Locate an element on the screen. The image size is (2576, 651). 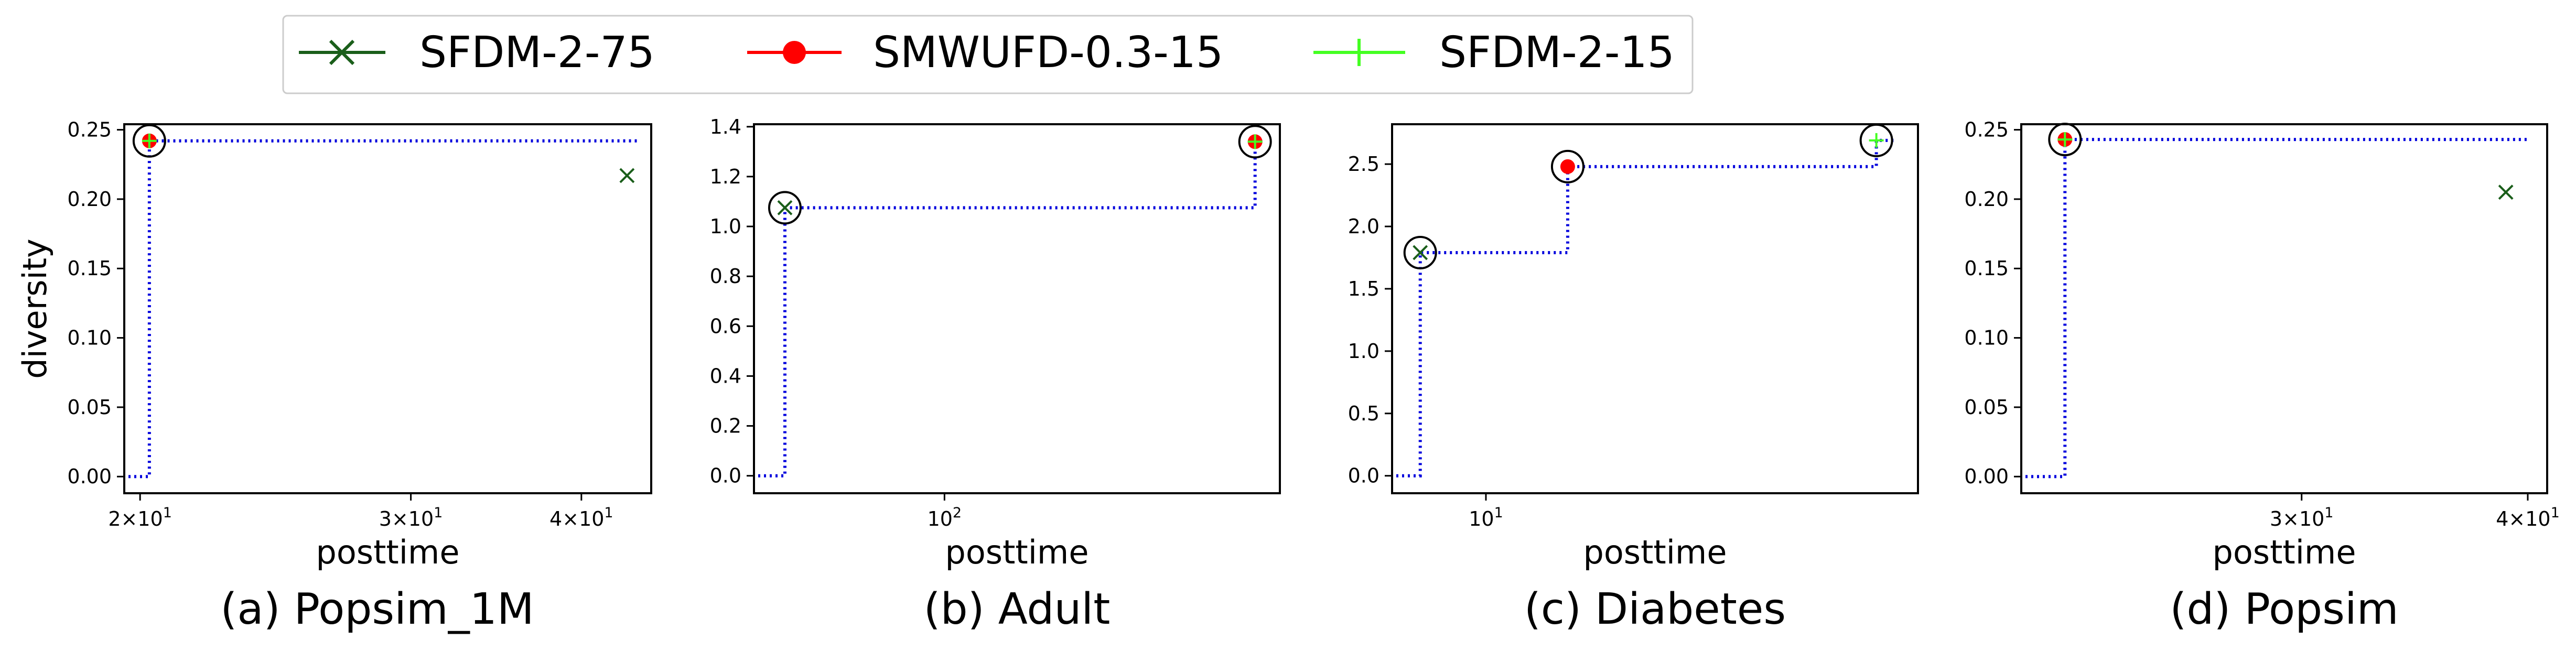
legend-entry-sfdm-2-15: SFDM-2-15 is located at coordinates (1494, 53).